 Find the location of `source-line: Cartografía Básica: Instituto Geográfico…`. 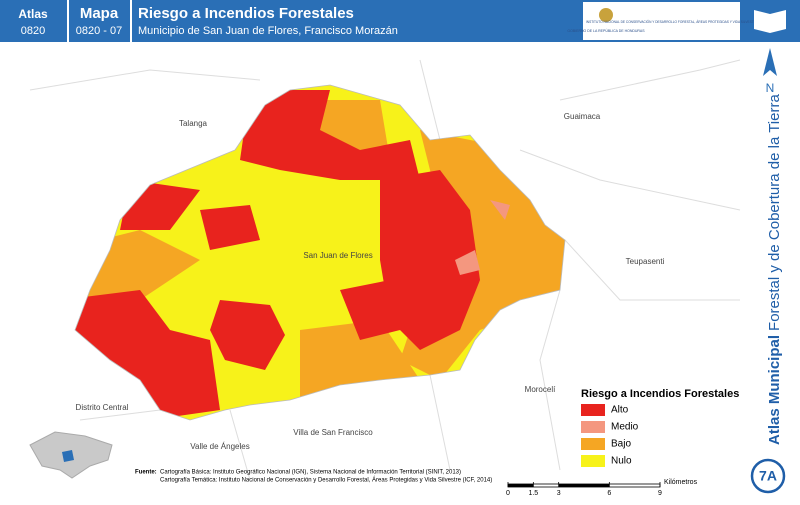

source-line: Cartografía Básica: Instituto Geográfico… is located at coordinates (310, 473).